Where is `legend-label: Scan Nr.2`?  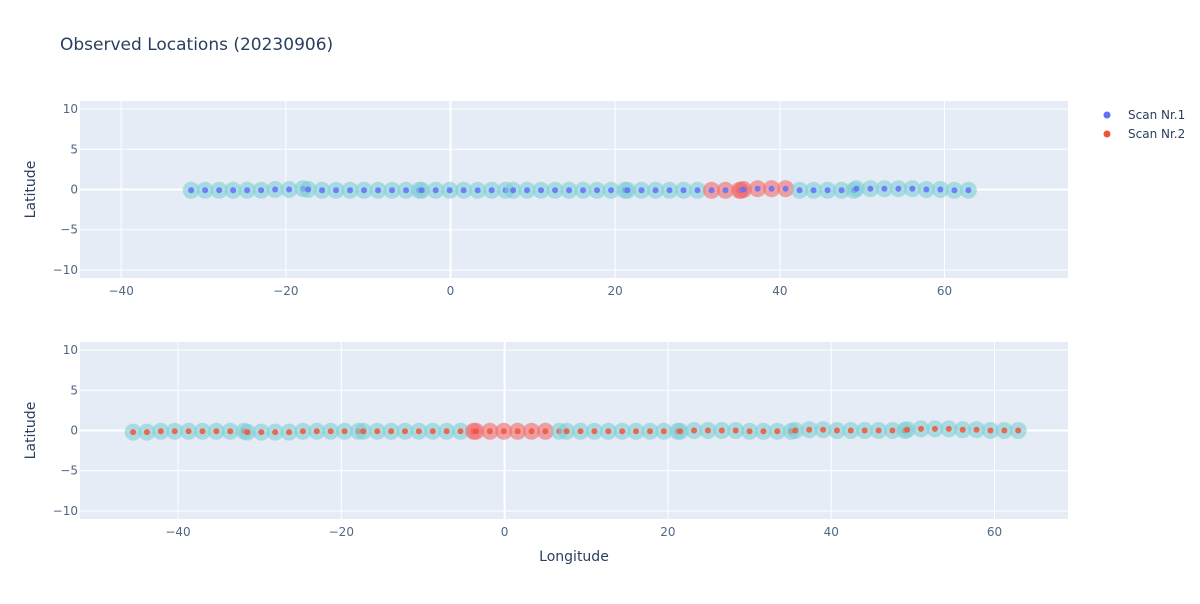
legend-label: Scan Nr.2 is located at coordinates (1156, 134).